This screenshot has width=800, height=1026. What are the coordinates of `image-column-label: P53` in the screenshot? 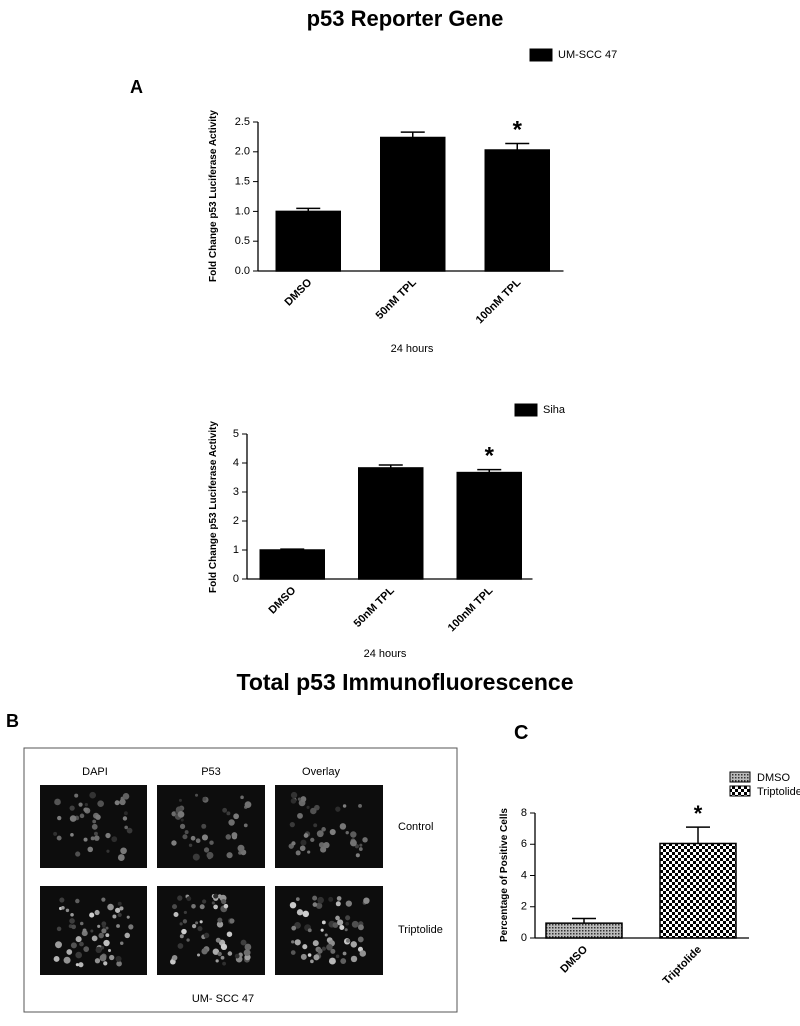 It's located at (211, 772).